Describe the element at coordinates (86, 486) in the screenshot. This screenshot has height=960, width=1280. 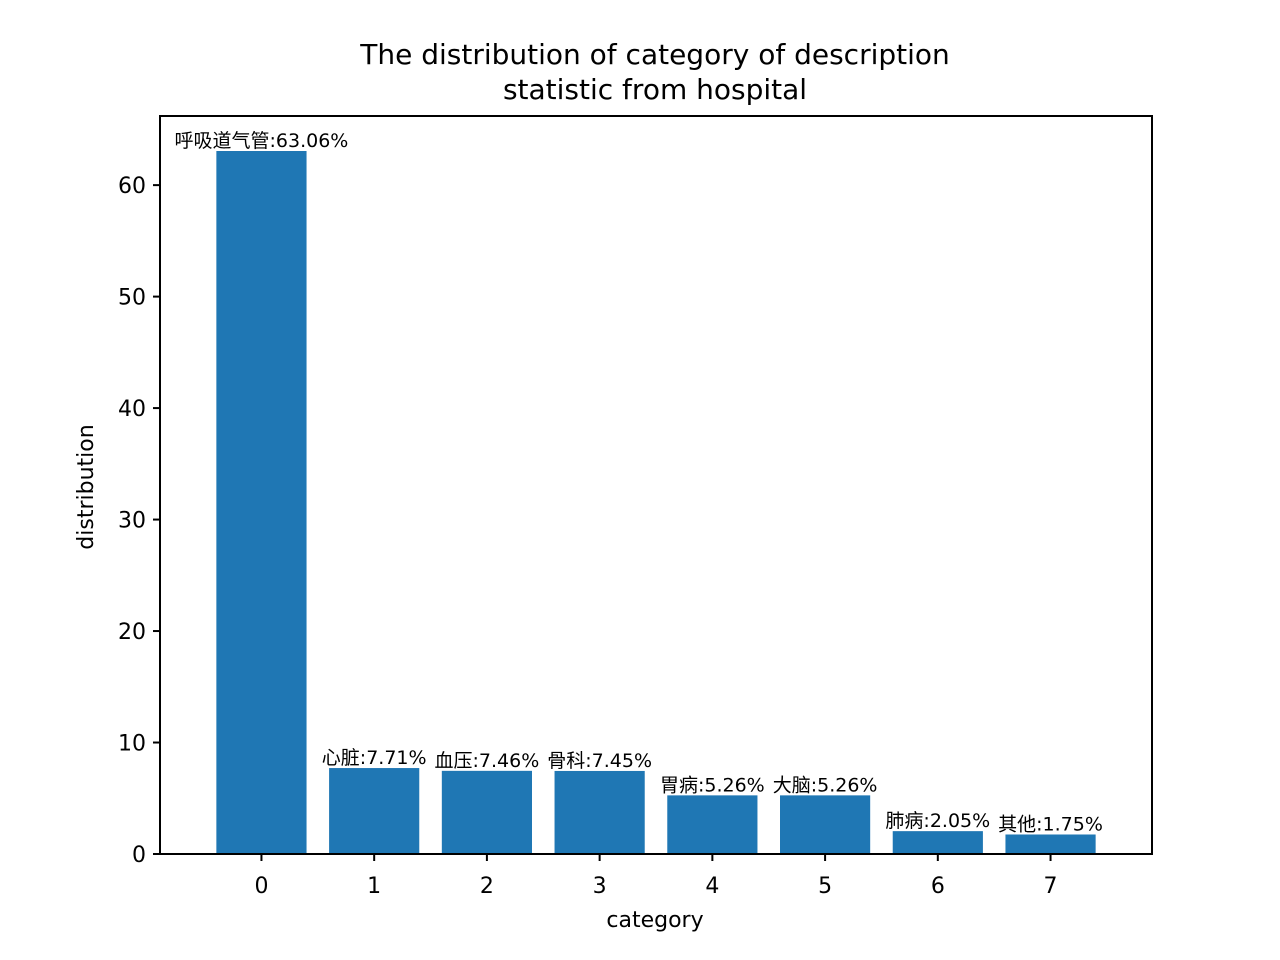
I see `y-axis-label: distribution` at that location.